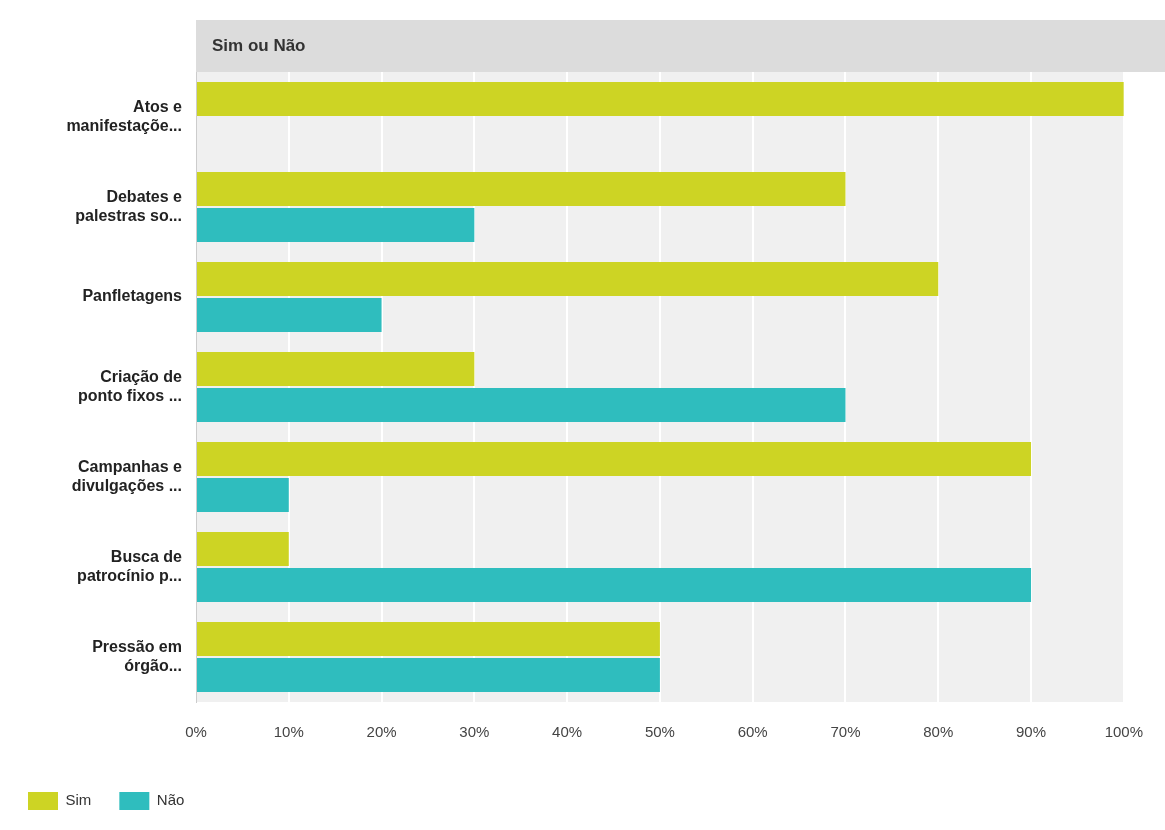 The width and height of the screenshot is (1165, 830). What do you see at coordinates (132, 296) in the screenshot?
I see `y-tick-label: Panfletagens` at bounding box center [132, 296].